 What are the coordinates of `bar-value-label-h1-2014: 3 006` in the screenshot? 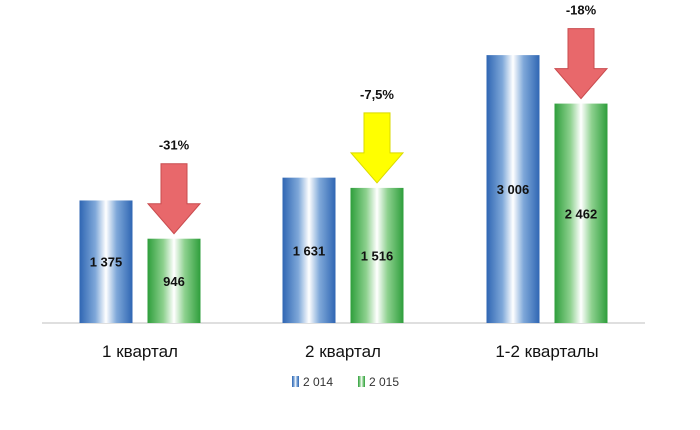 It's located at (513, 189).